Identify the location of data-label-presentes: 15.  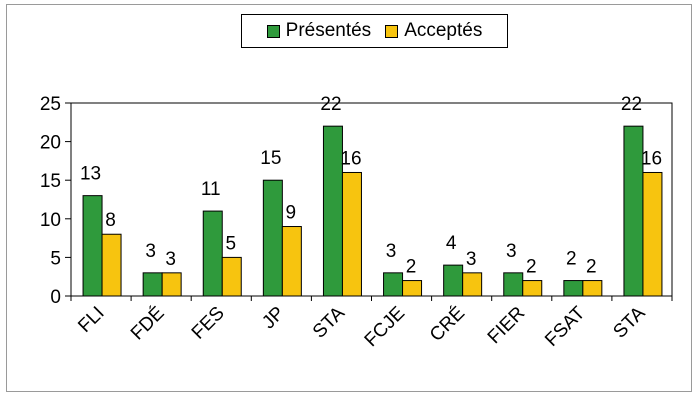
(270, 158).